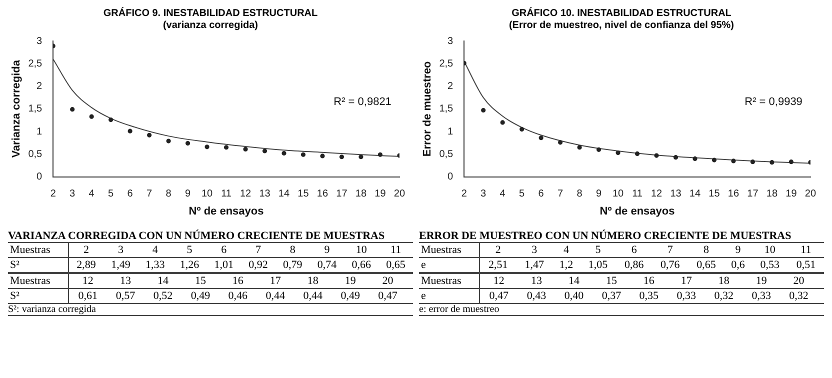 This screenshot has height=378, width=832. I want to click on x-tick-label: 8, so click(292, 250).